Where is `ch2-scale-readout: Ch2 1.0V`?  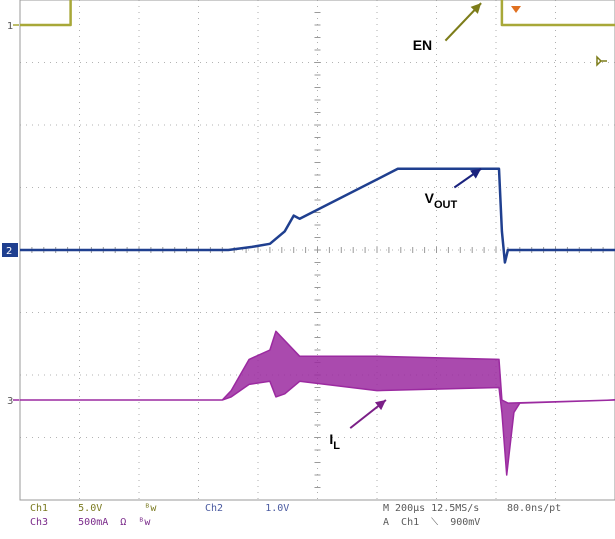
ch2-scale-readout: Ch2 1.0V is located at coordinates (247, 508).